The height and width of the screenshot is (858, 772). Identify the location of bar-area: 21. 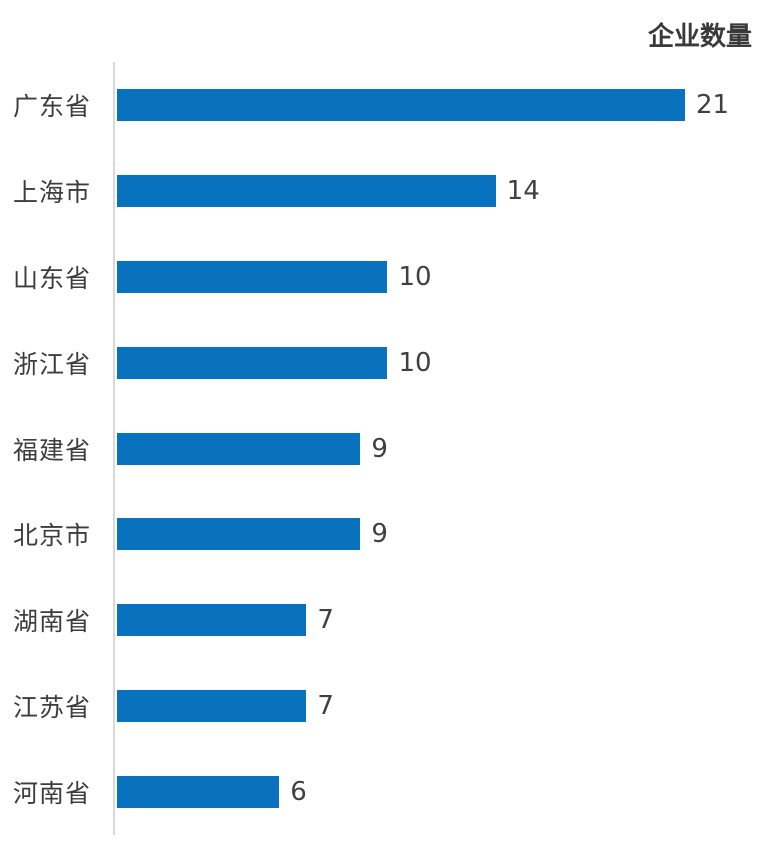
(442, 104).